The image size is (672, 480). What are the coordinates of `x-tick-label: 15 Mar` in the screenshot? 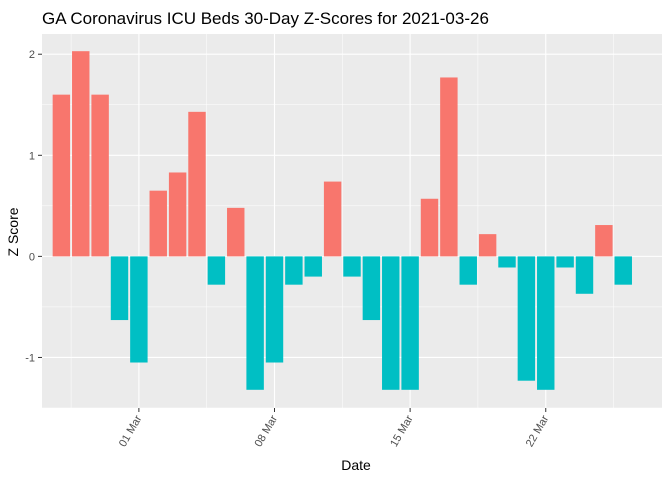 It's located at (402, 431).